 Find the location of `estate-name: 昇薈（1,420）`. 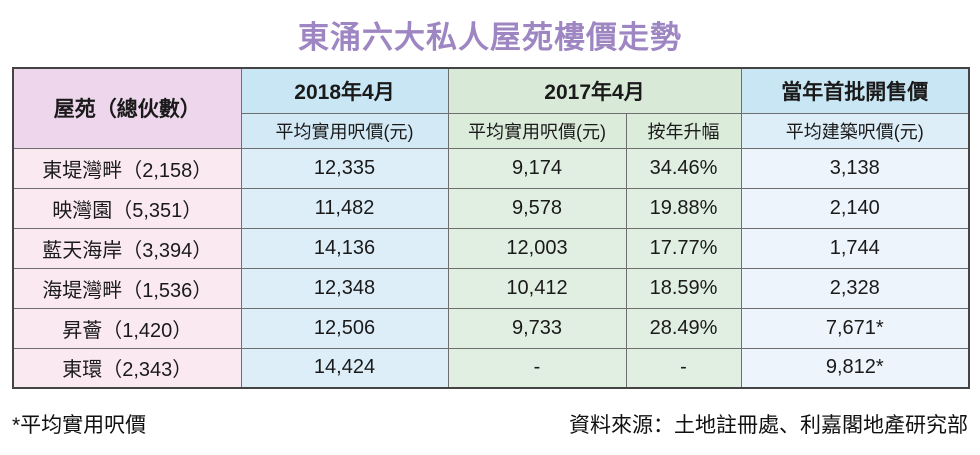

estate-name: 昇薈（1,420） is located at coordinates (127, 328).